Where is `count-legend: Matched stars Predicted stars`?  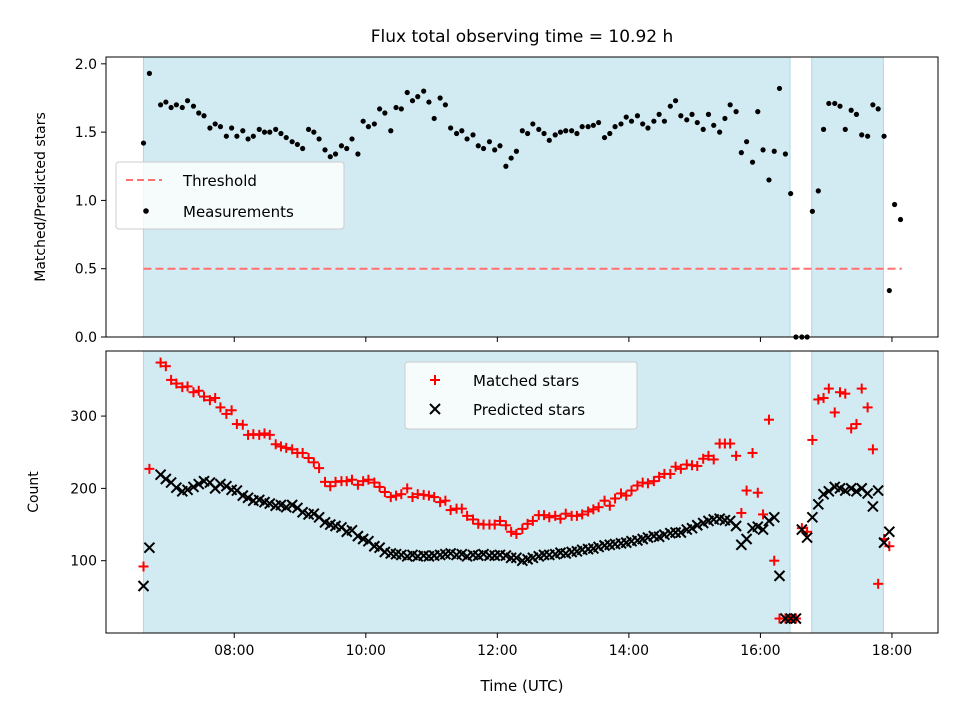 count-legend: Matched stars Predicted stars is located at coordinates (521, 395).